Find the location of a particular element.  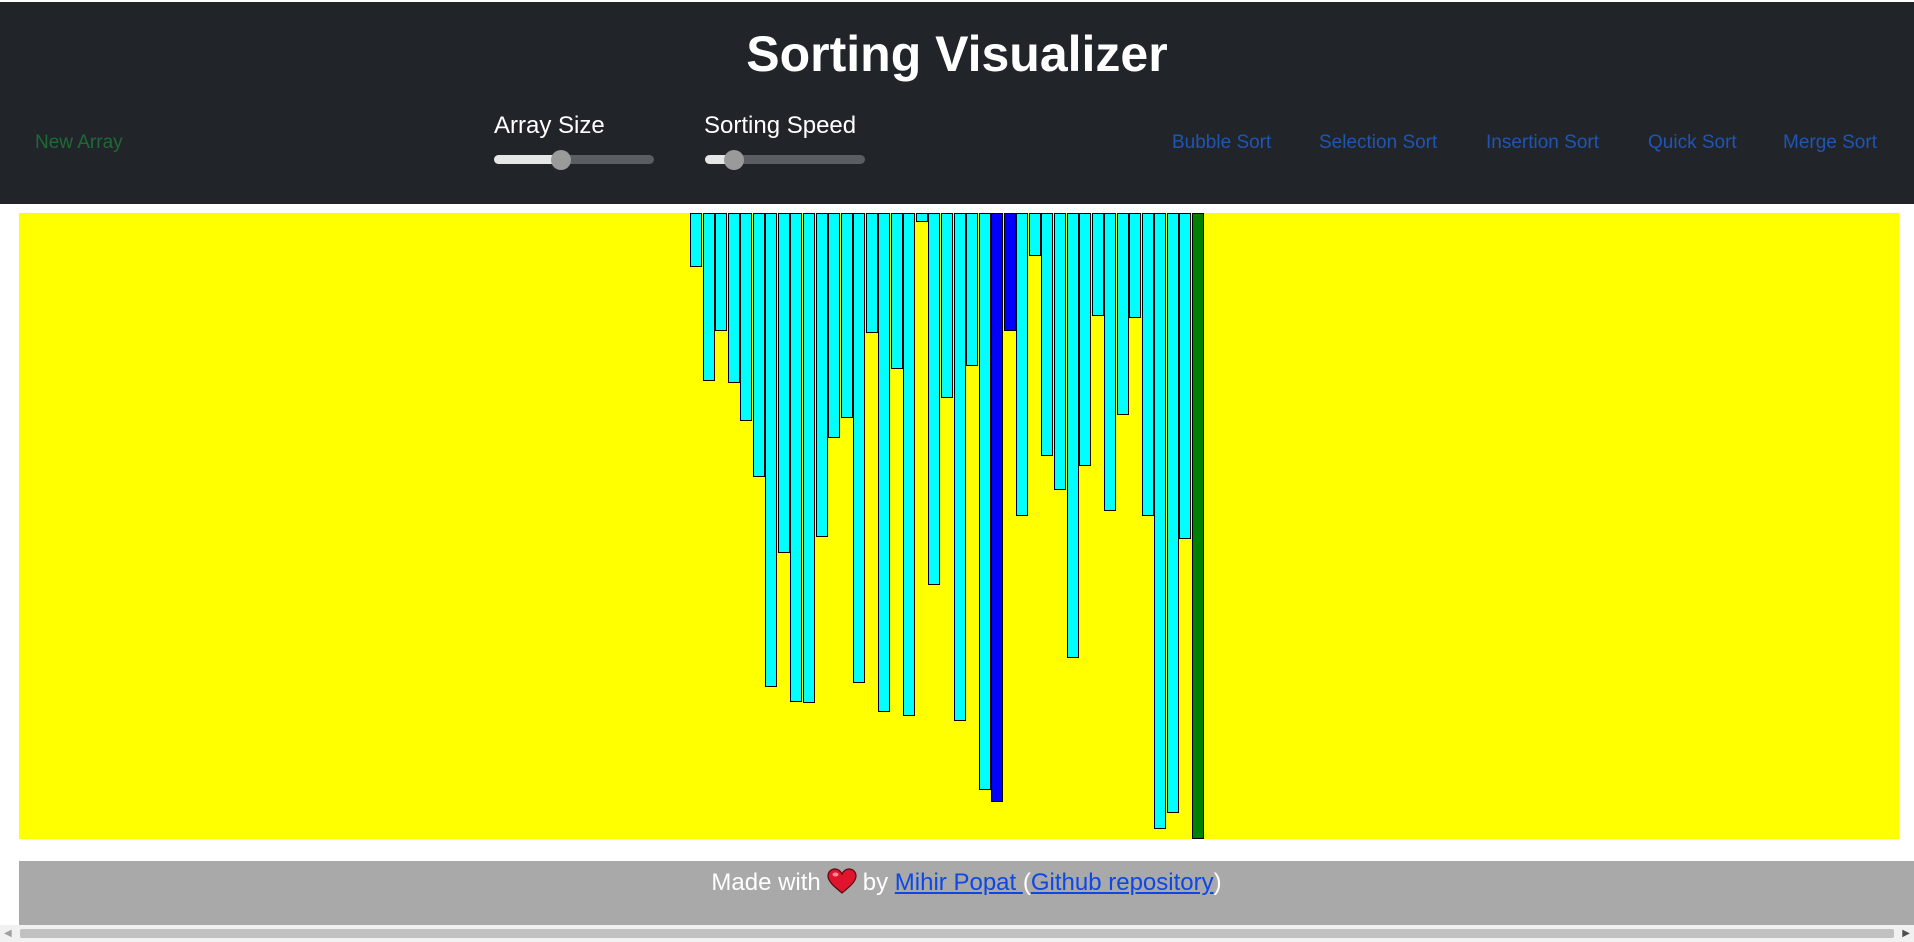

array-size-slider is located at coordinates (574, 160).